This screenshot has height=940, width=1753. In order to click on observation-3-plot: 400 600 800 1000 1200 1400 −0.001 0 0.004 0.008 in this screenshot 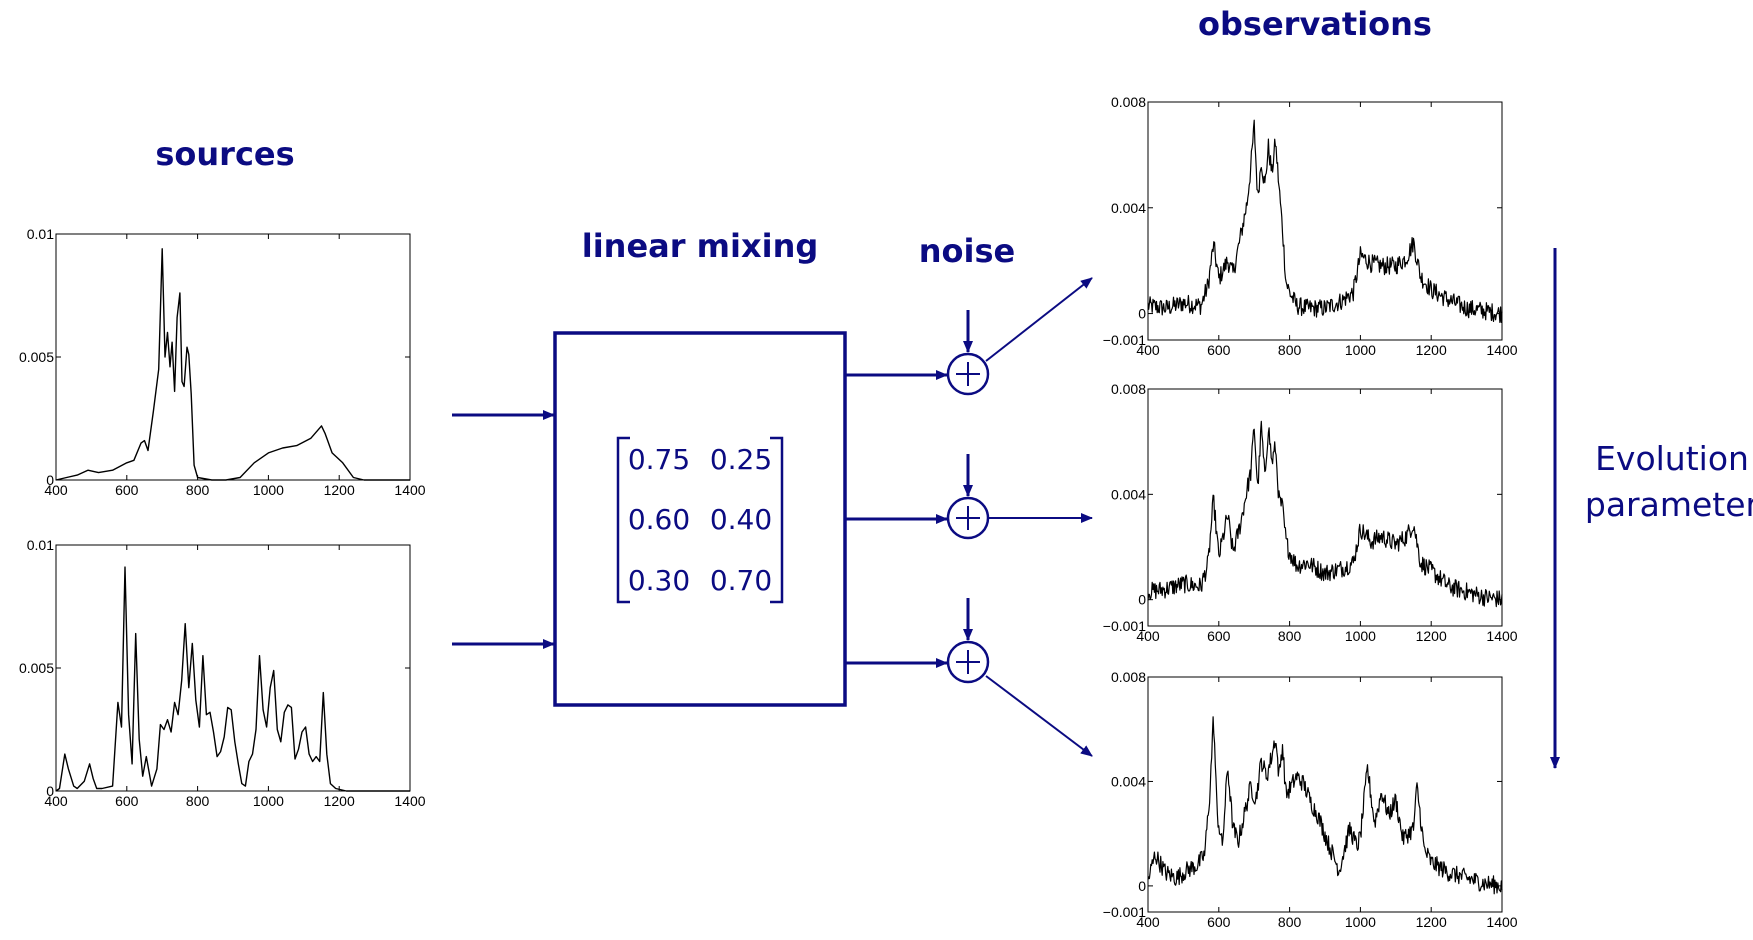, I will do `click(1310, 799)`.